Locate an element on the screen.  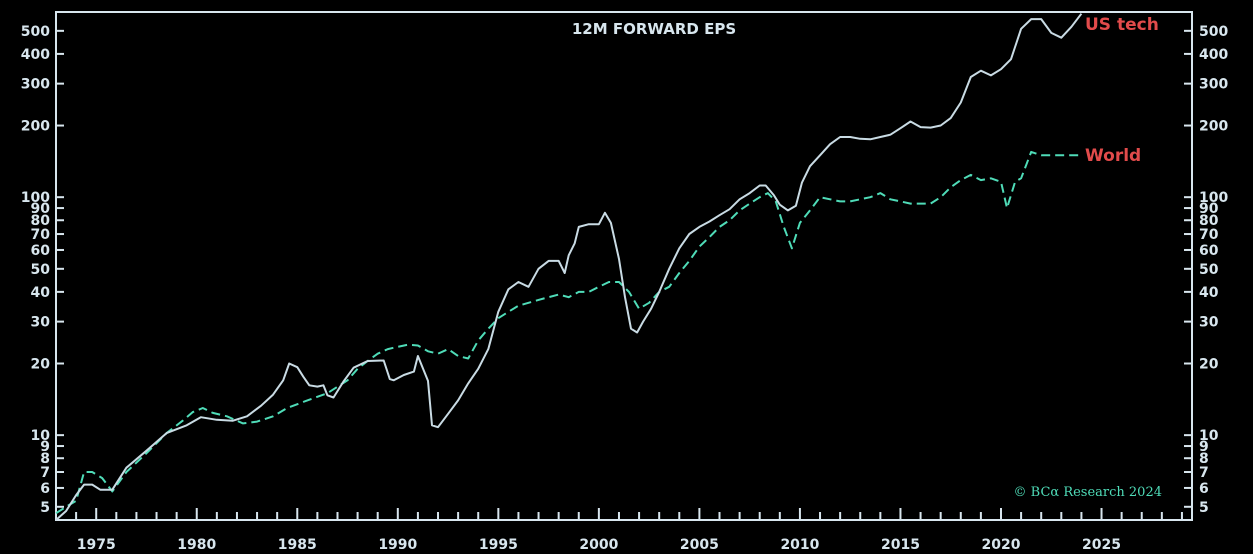
y-tick-label-right: 8 is located at coordinates (1204, 459).